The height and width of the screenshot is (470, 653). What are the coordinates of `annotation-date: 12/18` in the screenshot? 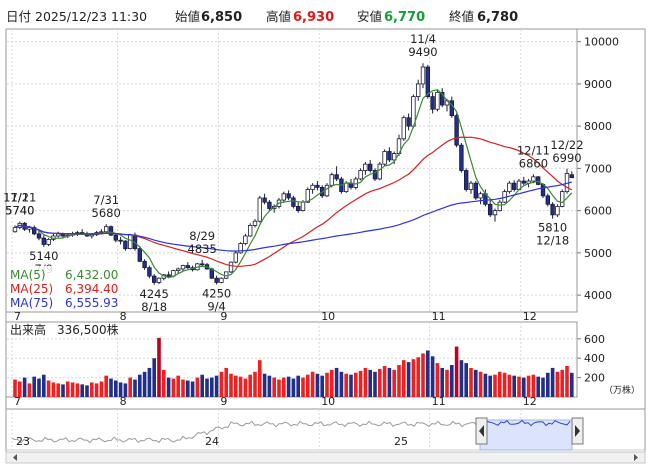 It's located at (552, 241).